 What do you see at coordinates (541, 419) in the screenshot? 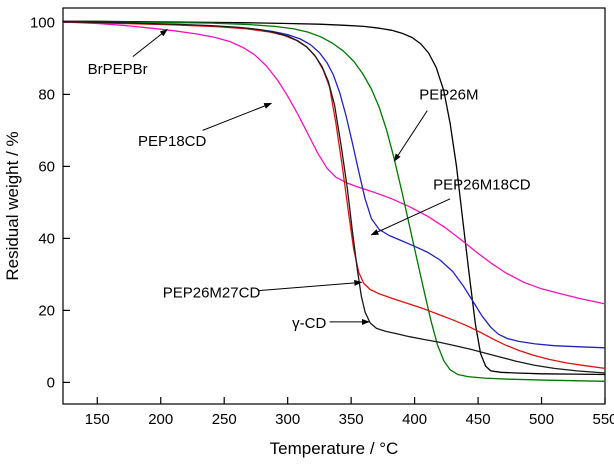
I see `x-tick-label: 500` at bounding box center [541, 419].